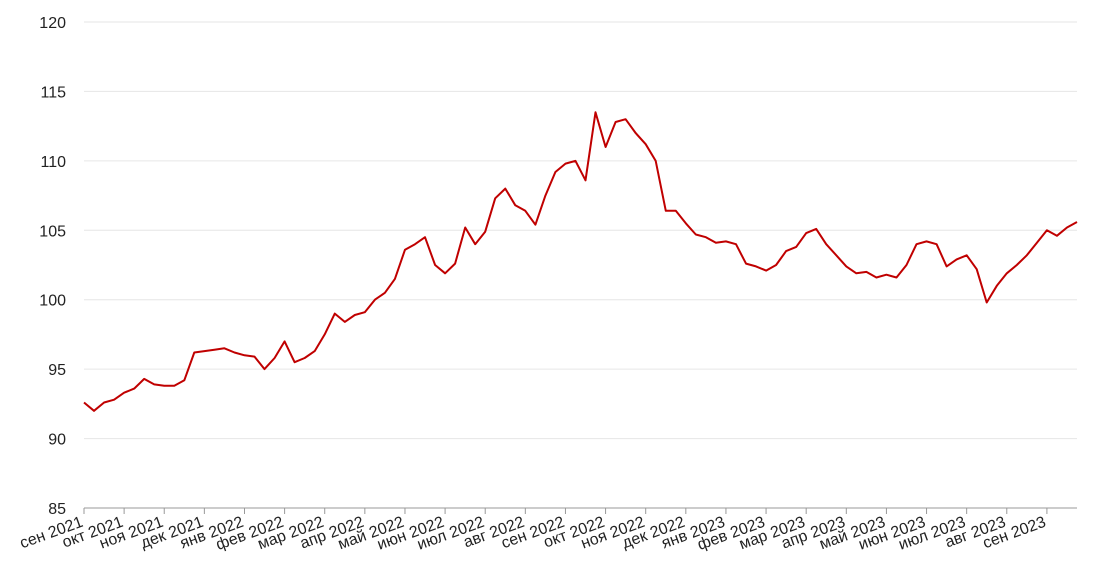 This screenshot has width=1100, height=583. Describe the element at coordinates (57, 440) in the screenshot. I see `y-tick-label: 90` at that location.